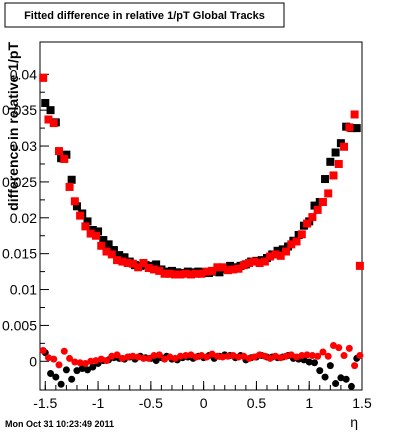 This screenshot has height=433, width=400. What do you see at coordinates (13, 126) in the screenshot?
I see `y-axis-label: difference in relative 1/pT` at bounding box center [13, 126].